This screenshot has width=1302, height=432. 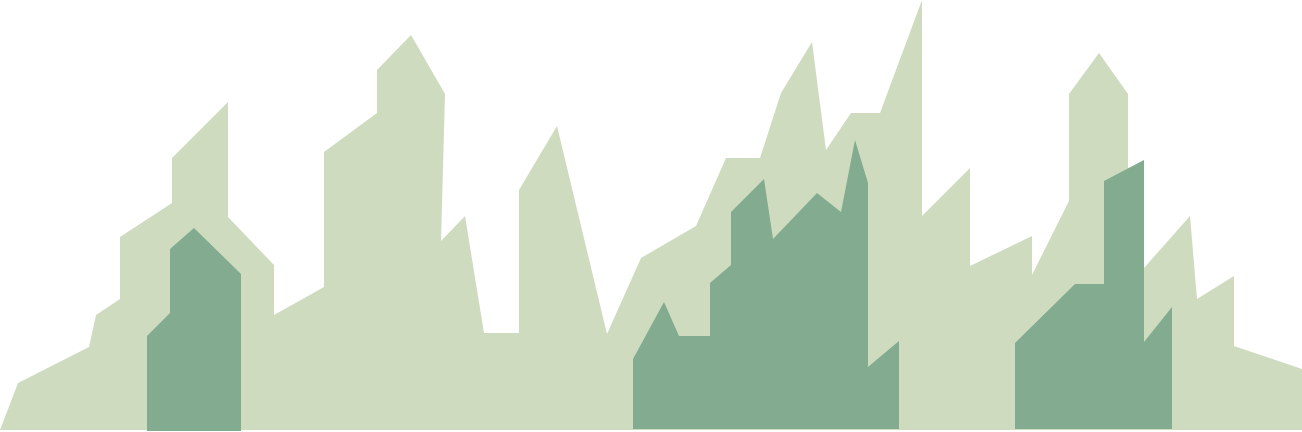 What do you see at coordinates (1093, 294) in the screenshot?
I see `front-building-right` at bounding box center [1093, 294].